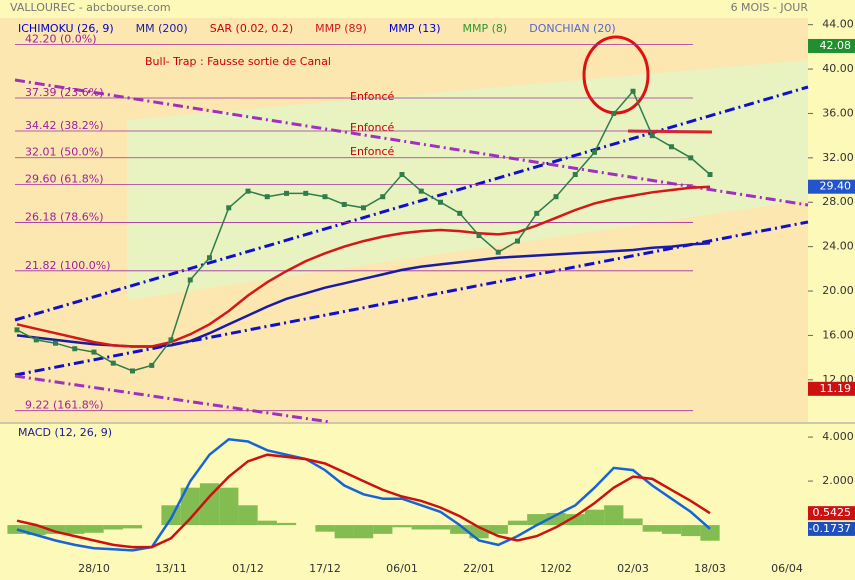 The image size is (855, 580). I want to click on y-tick-label: 28.00, so click(838, 201).